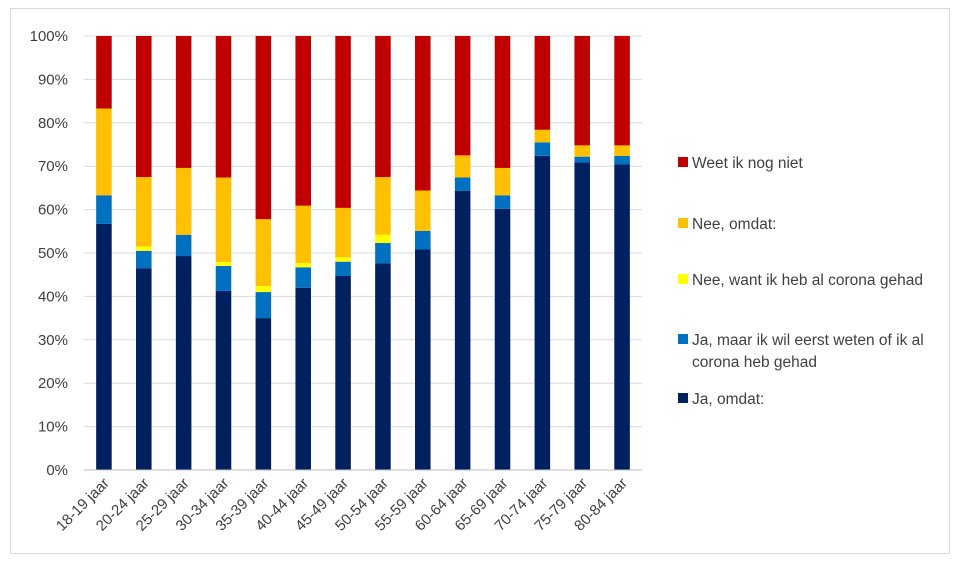  What do you see at coordinates (748, 163) in the screenshot?
I see `legend-label: Weet ik nog niet` at bounding box center [748, 163].